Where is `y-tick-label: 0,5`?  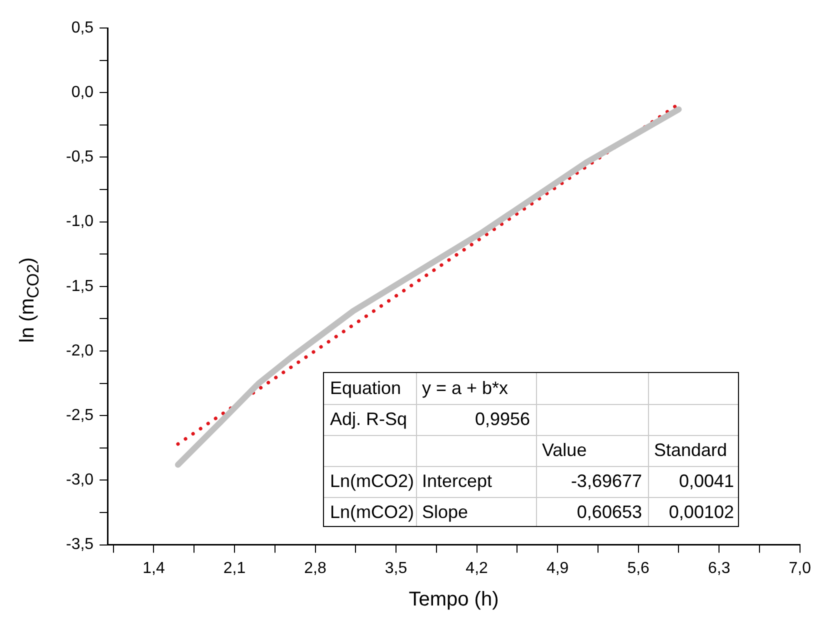
y-tick-label: 0,5 is located at coordinates (82, 27).